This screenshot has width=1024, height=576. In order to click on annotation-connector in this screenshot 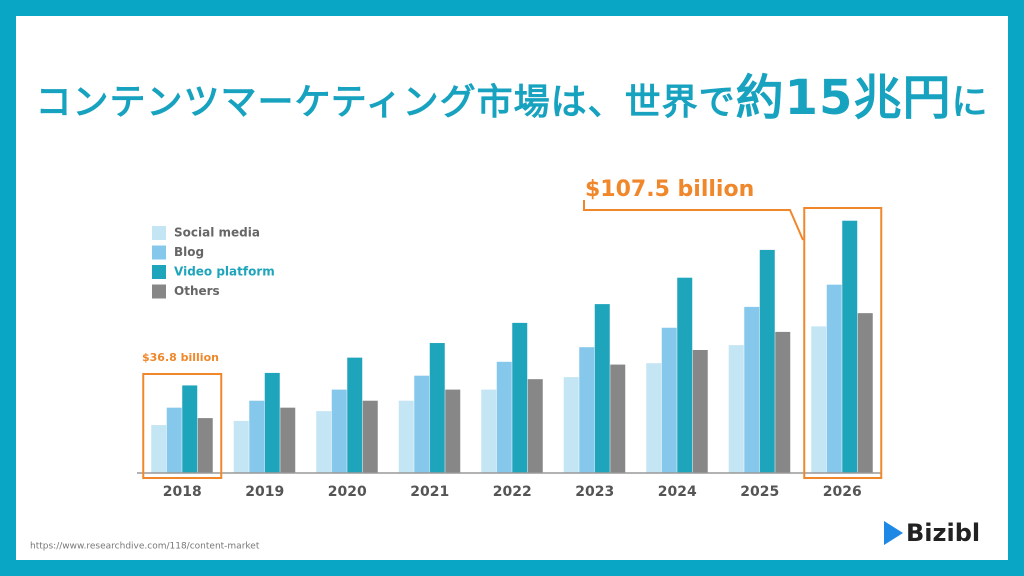, I will do `click(693, 220)`.